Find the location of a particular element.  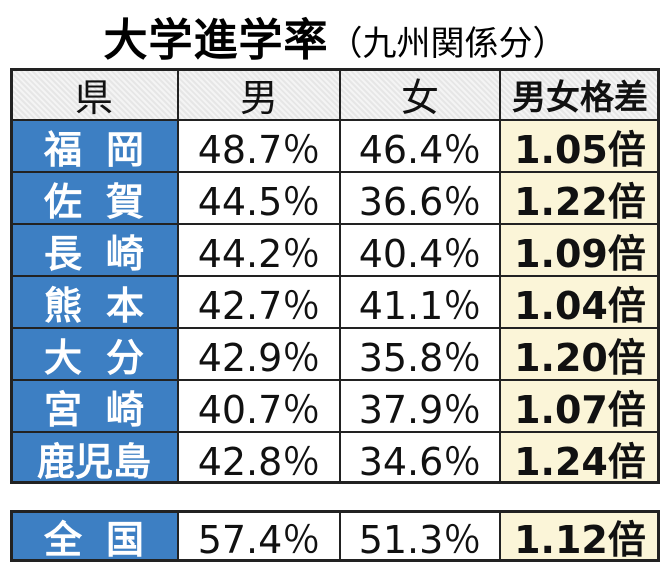

column-header: 男 is located at coordinates (259, 94).